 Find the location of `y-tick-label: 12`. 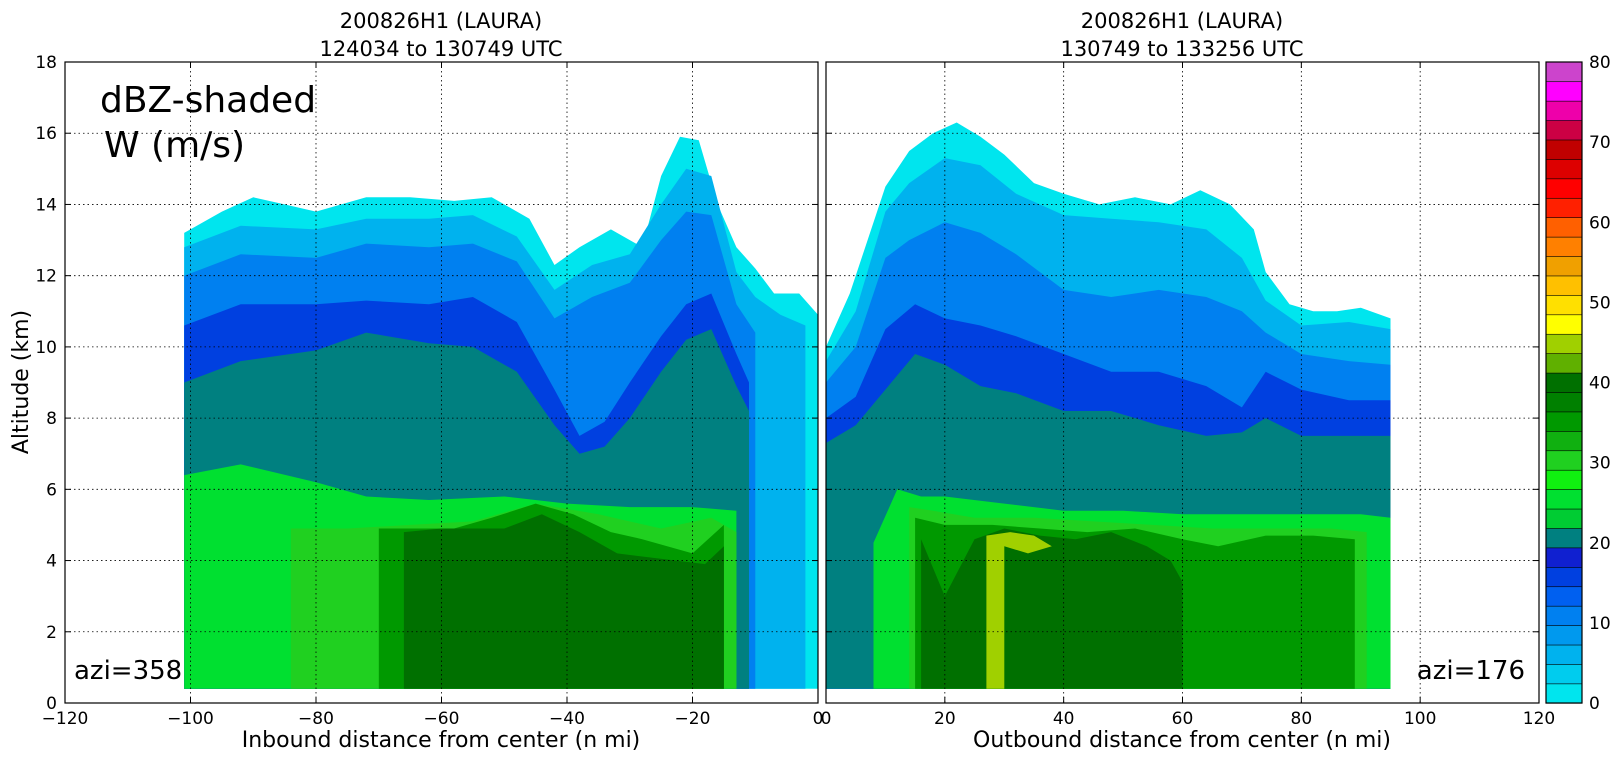

y-tick-label: 12 is located at coordinates (46, 277).